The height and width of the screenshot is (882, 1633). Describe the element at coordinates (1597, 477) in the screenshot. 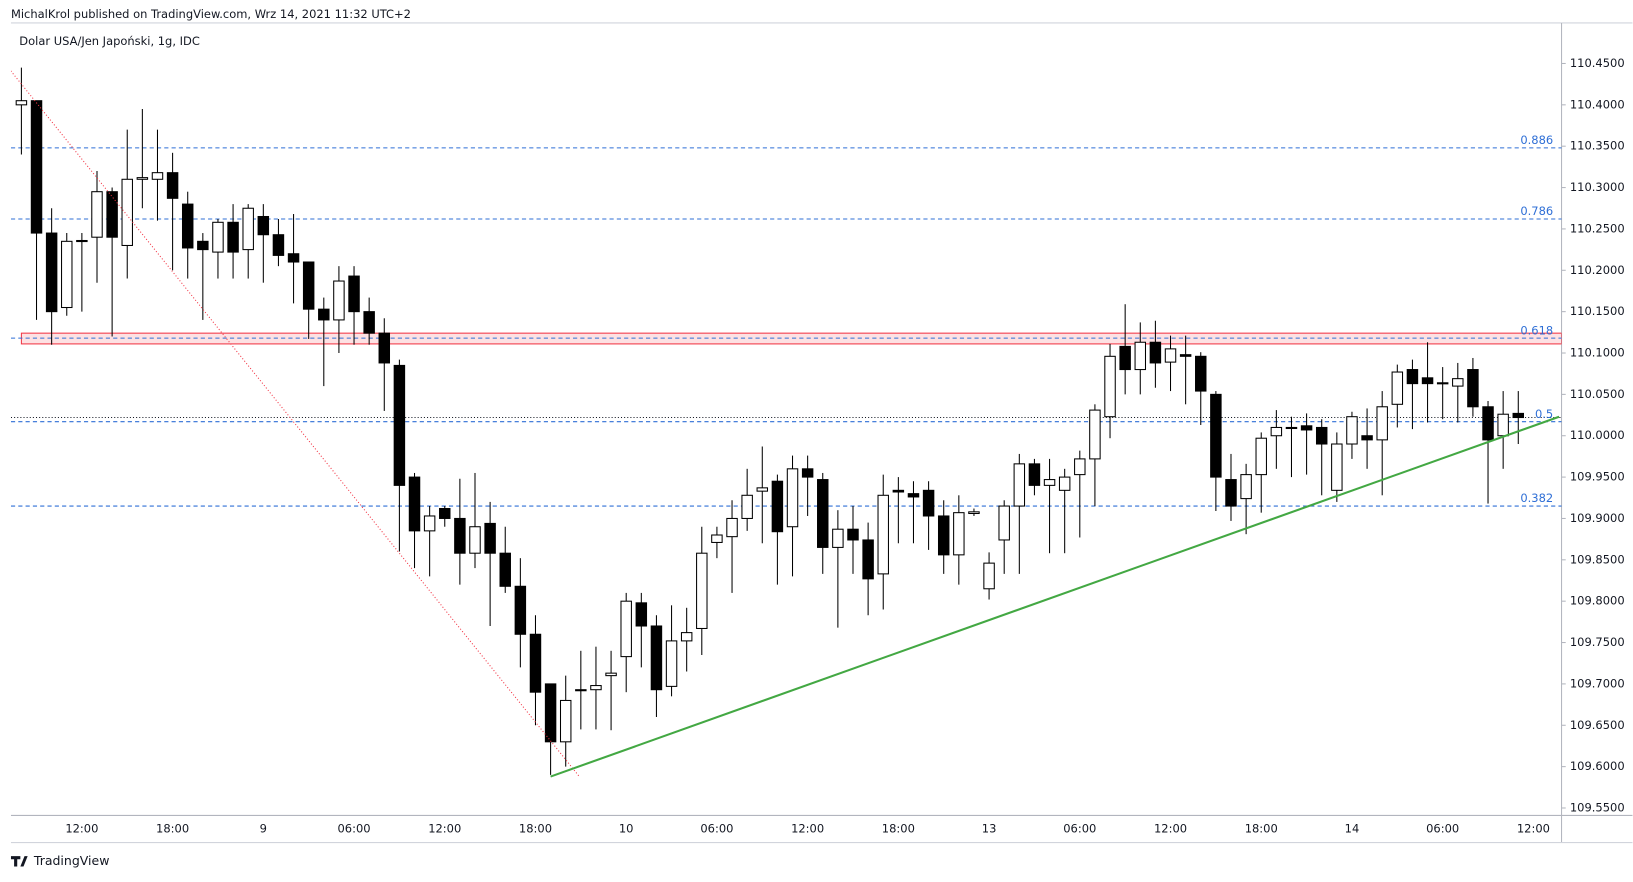

I see `y-tick-label: 109.9500` at that location.